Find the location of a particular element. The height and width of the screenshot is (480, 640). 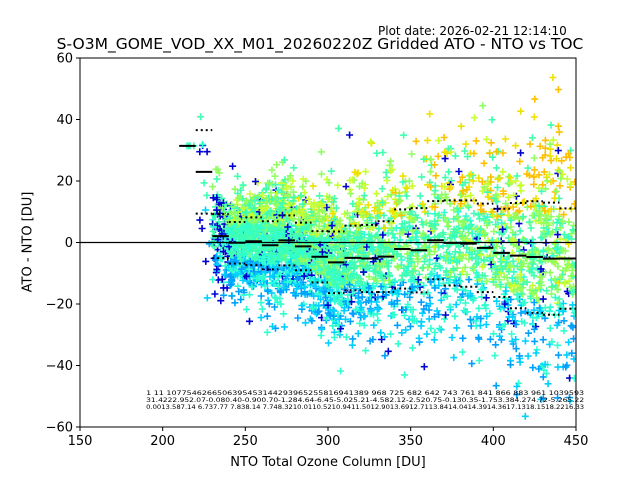

y-tick-label: −40 is located at coordinates (59, 366).